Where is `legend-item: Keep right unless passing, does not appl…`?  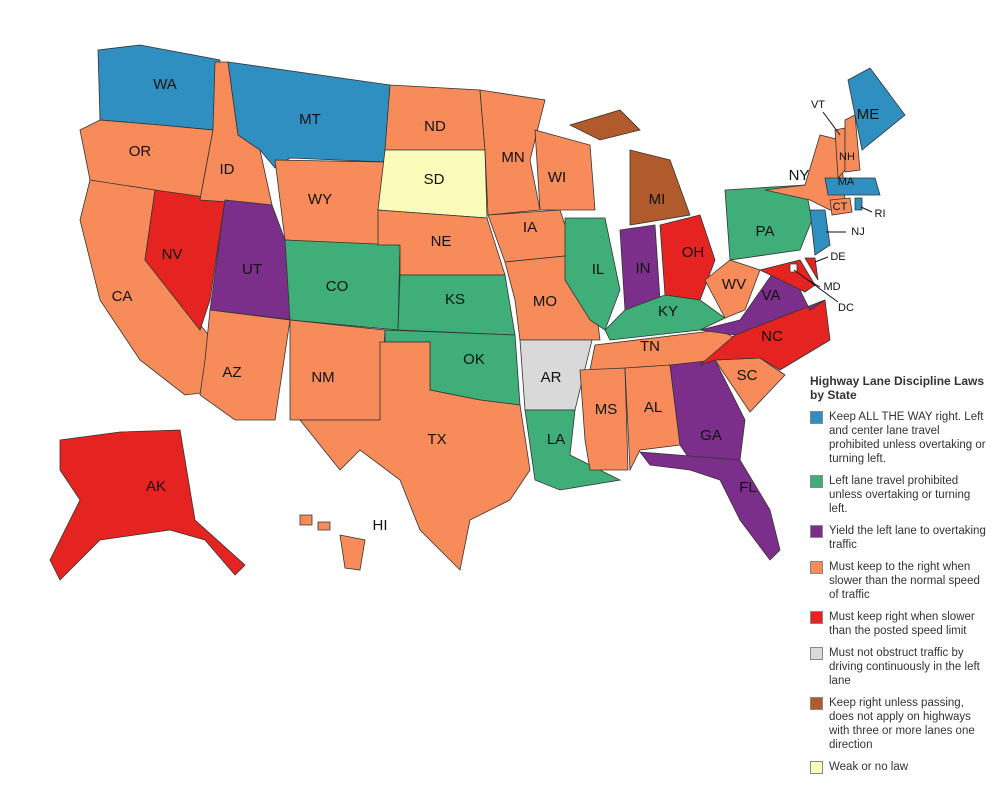 legend-item: Keep right unless passing, does not appl… is located at coordinates (900, 724).